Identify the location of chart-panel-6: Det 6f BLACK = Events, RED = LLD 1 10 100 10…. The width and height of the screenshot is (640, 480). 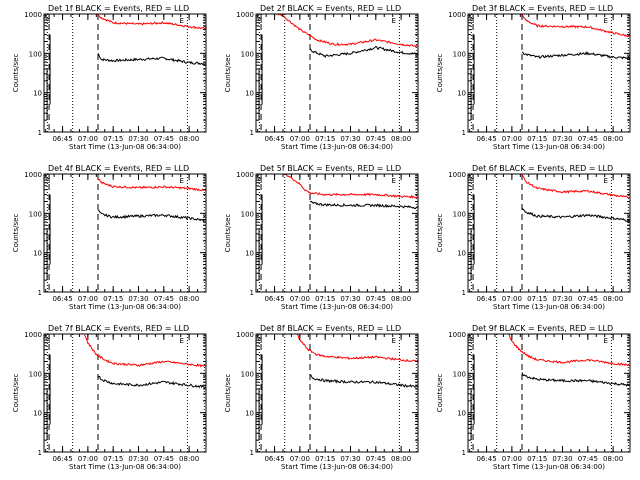
(533, 237).